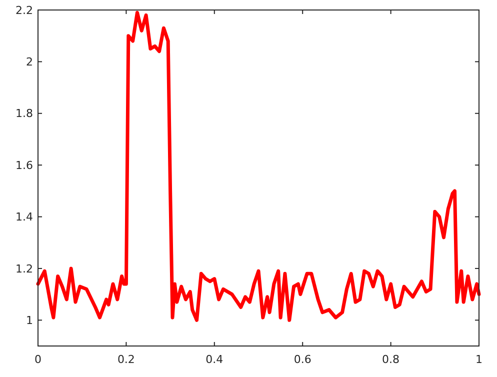 Image resolution: width=497 pixels, height=377 pixels. What do you see at coordinates (24, 269) in the screenshot?
I see `y-tick-label: 1.2` at bounding box center [24, 269].